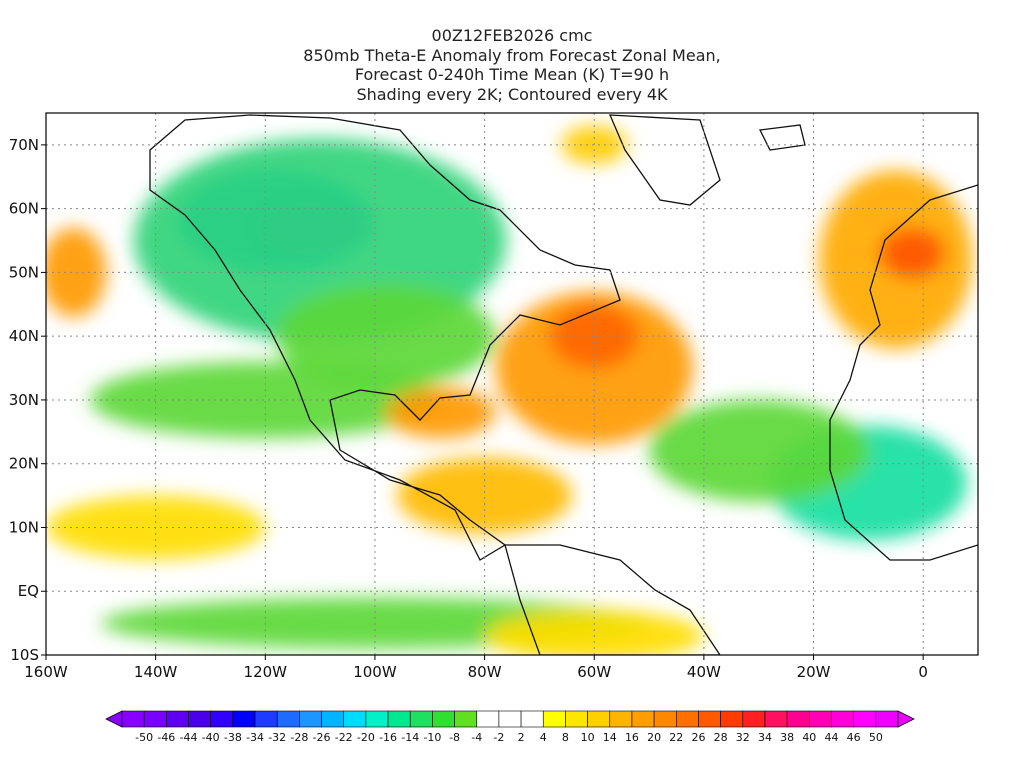 The height and width of the screenshot is (768, 1024). Describe the element at coordinates (114, 719) in the screenshot. I see `colorbar-left-arrow` at that location.